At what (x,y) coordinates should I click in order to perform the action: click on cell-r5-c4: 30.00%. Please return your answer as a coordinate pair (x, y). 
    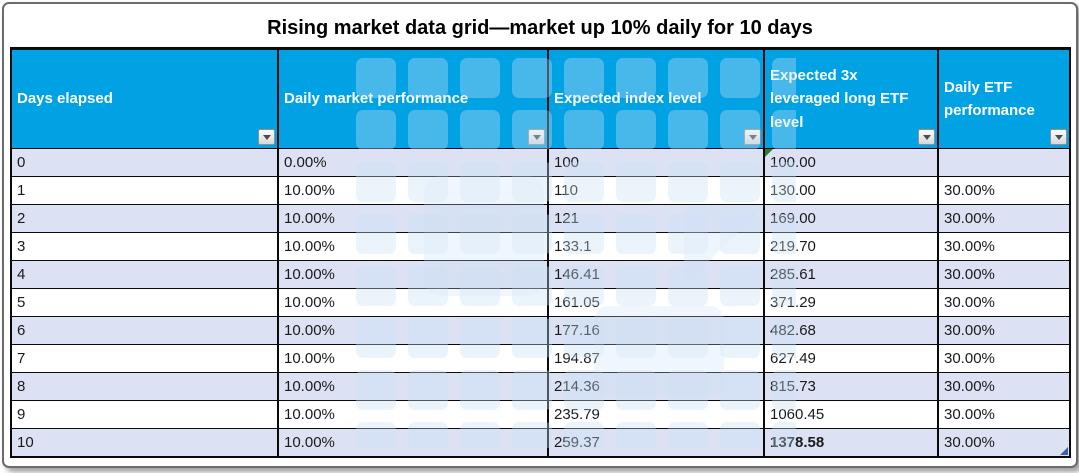
    Looking at the image, I should click on (1004, 302).